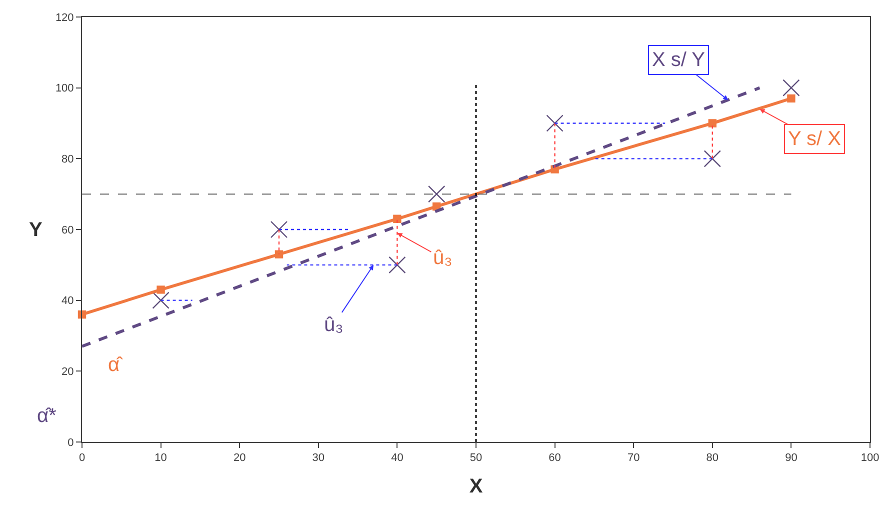 This screenshot has width=892, height=505. What do you see at coordinates (239, 458) in the screenshot?
I see `x-tick-label: 20` at bounding box center [239, 458].